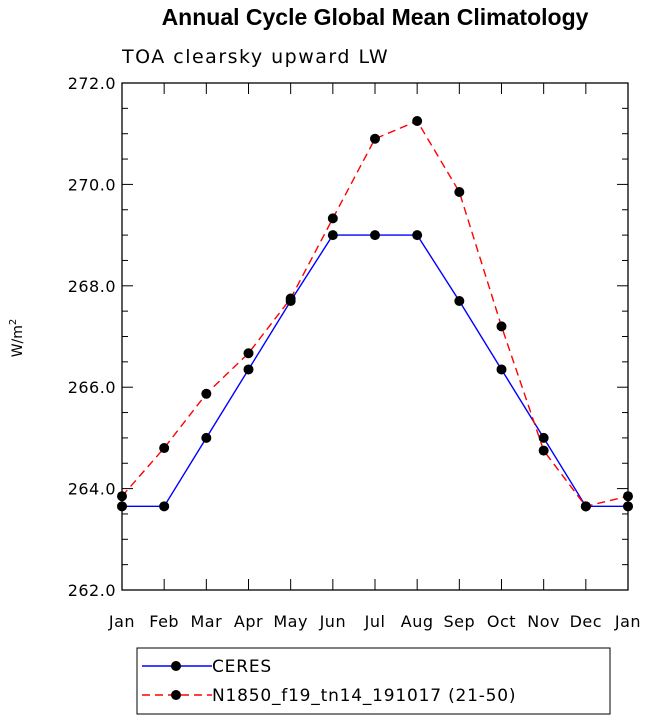  Describe the element at coordinates (92, 489) in the screenshot. I see `y-tick-label: 264.0` at that location.